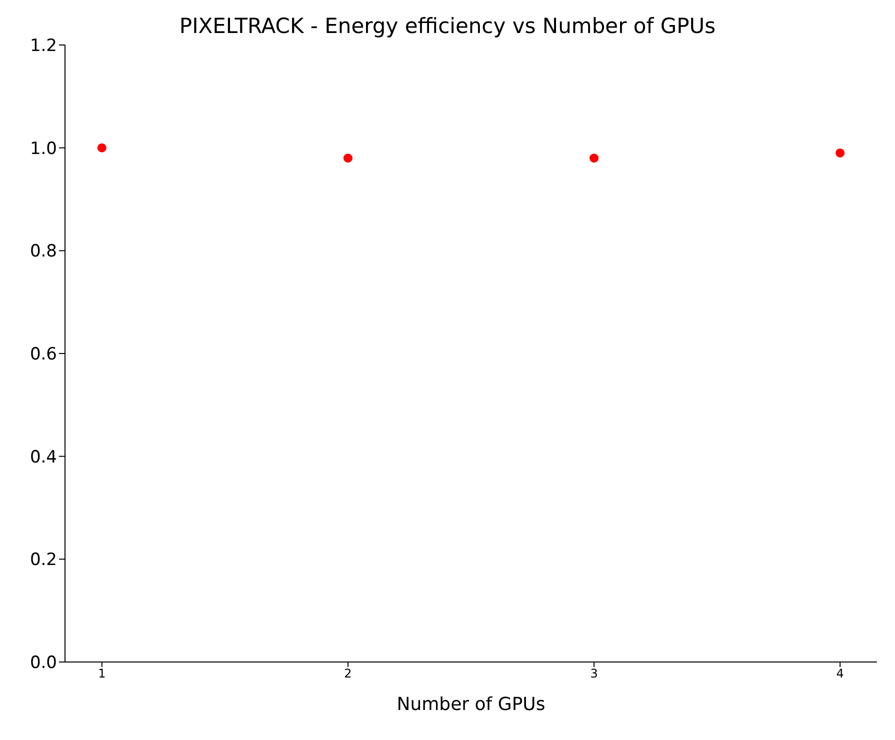 This screenshot has width=895, height=740. I want to click on x-axis-title: Number of GPUs, so click(471, 704).